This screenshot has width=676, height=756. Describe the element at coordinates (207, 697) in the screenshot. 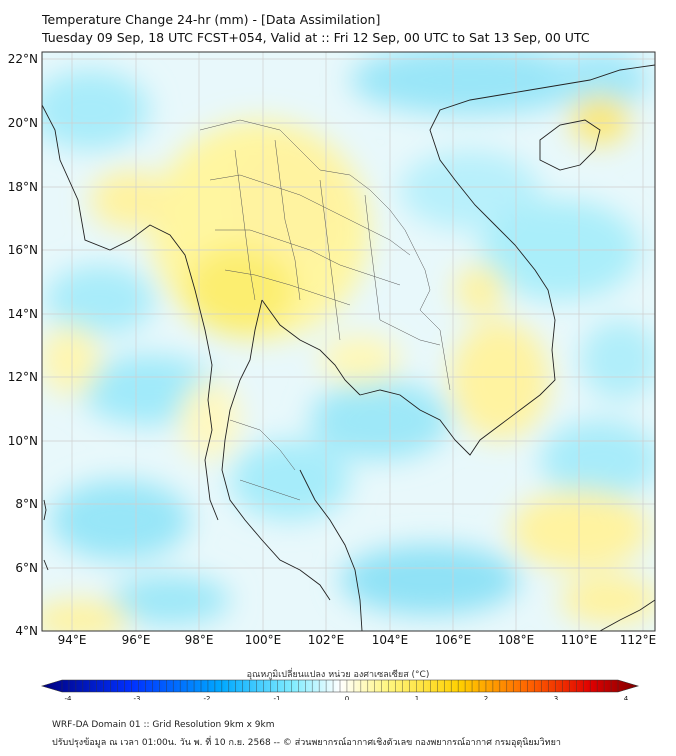

I see `colorbar-tick: -2` at that location.